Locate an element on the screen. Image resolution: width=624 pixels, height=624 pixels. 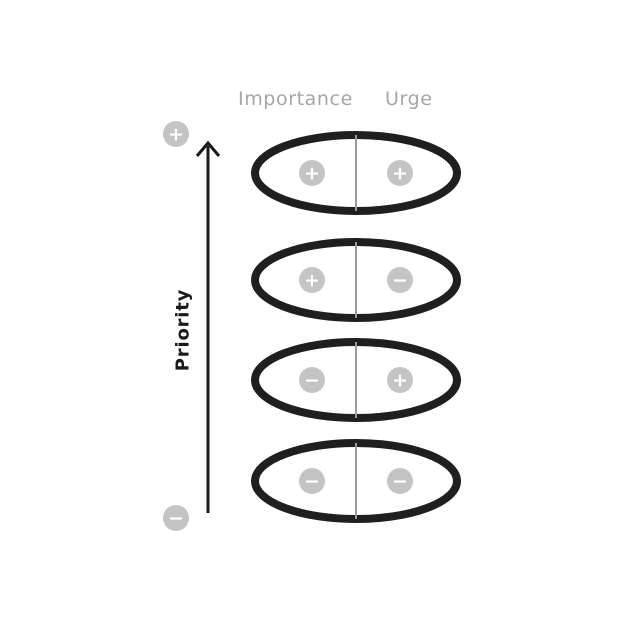
axis-top-sign: + is located at coordinates (176, 135).